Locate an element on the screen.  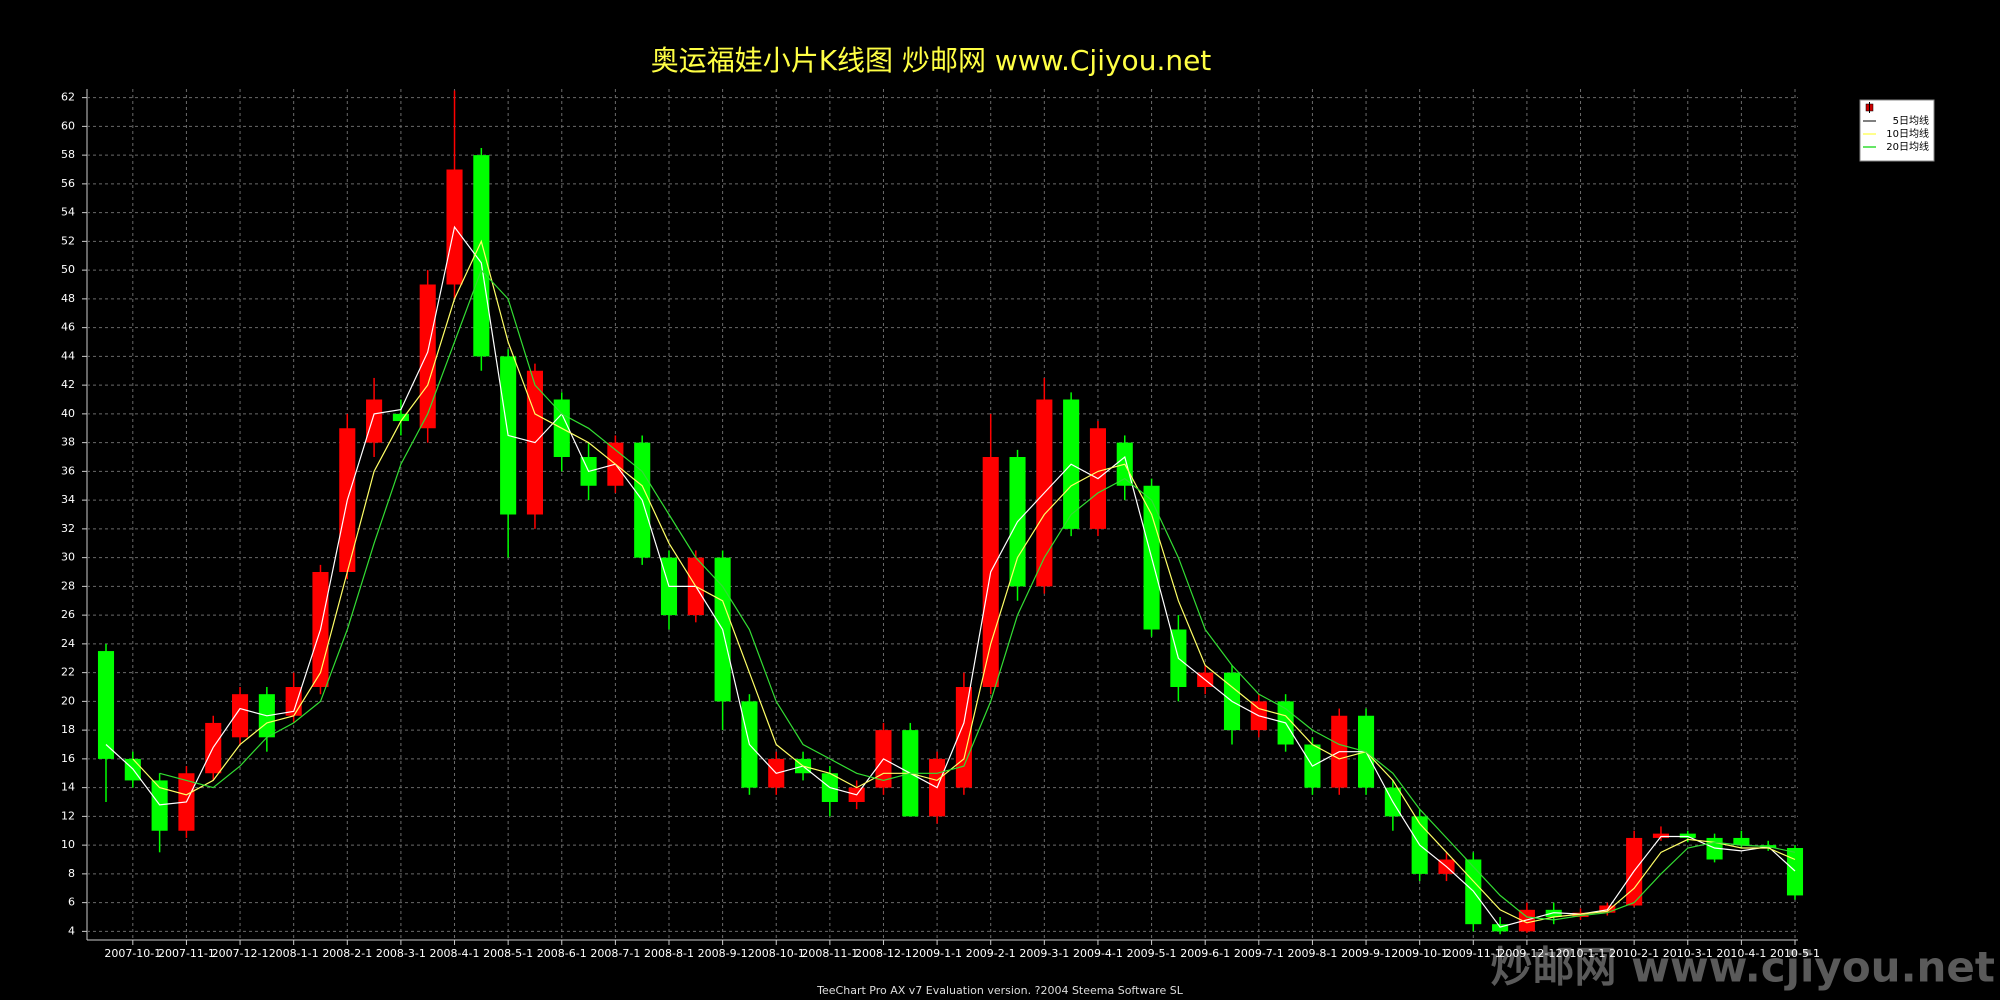
y-tick-label: 8 is located at coordinates (71, 873).